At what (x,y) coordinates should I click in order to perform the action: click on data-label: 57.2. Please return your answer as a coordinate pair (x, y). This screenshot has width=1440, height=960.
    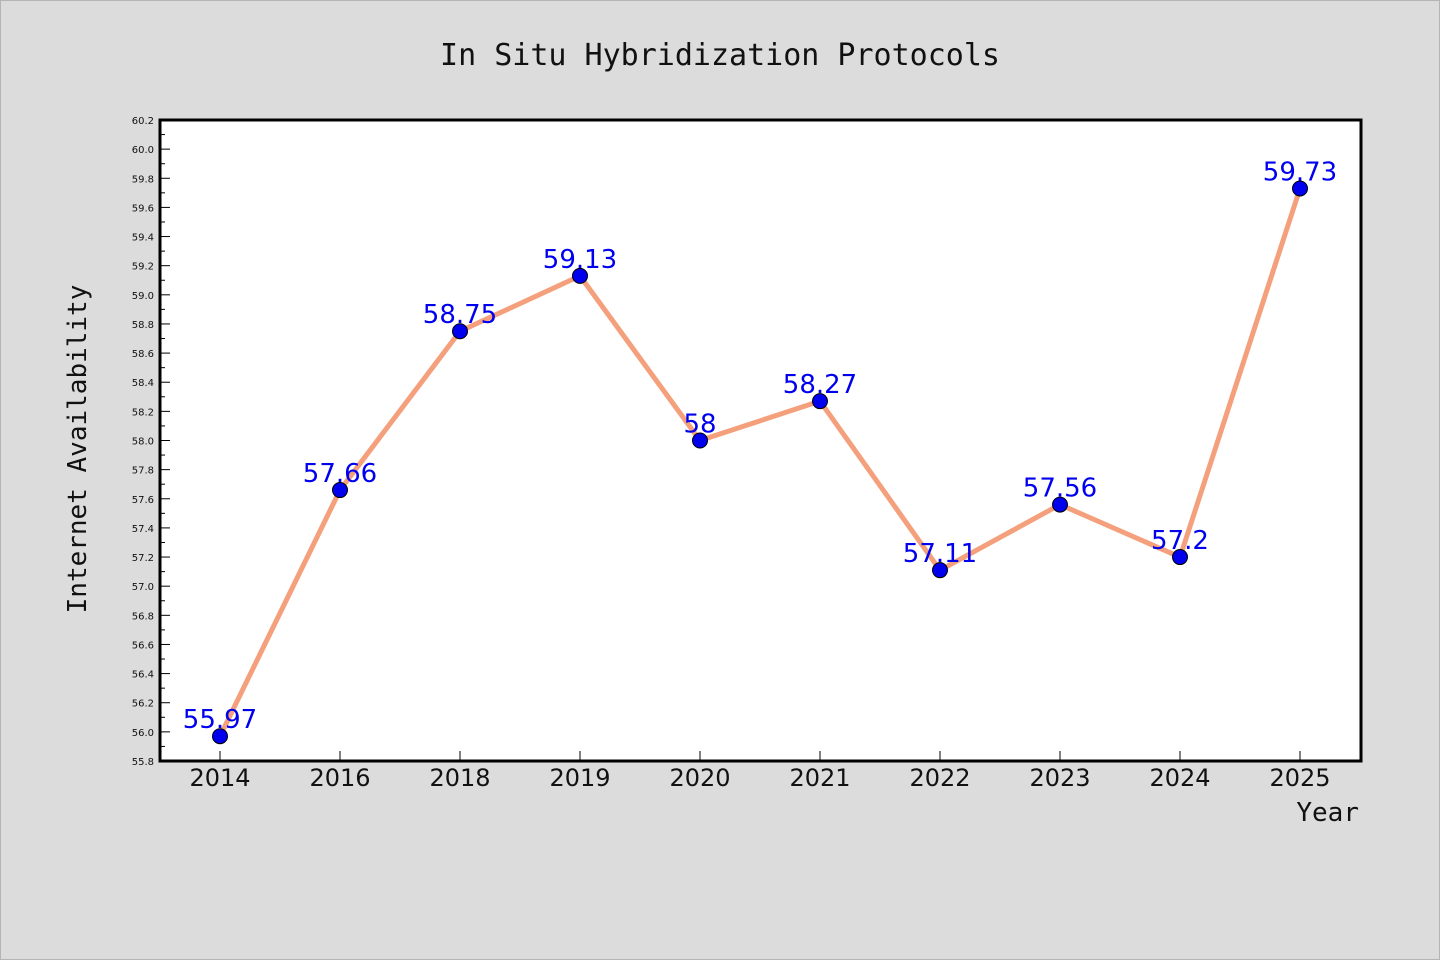
    Looking at the image, I should click on (1180, 541).